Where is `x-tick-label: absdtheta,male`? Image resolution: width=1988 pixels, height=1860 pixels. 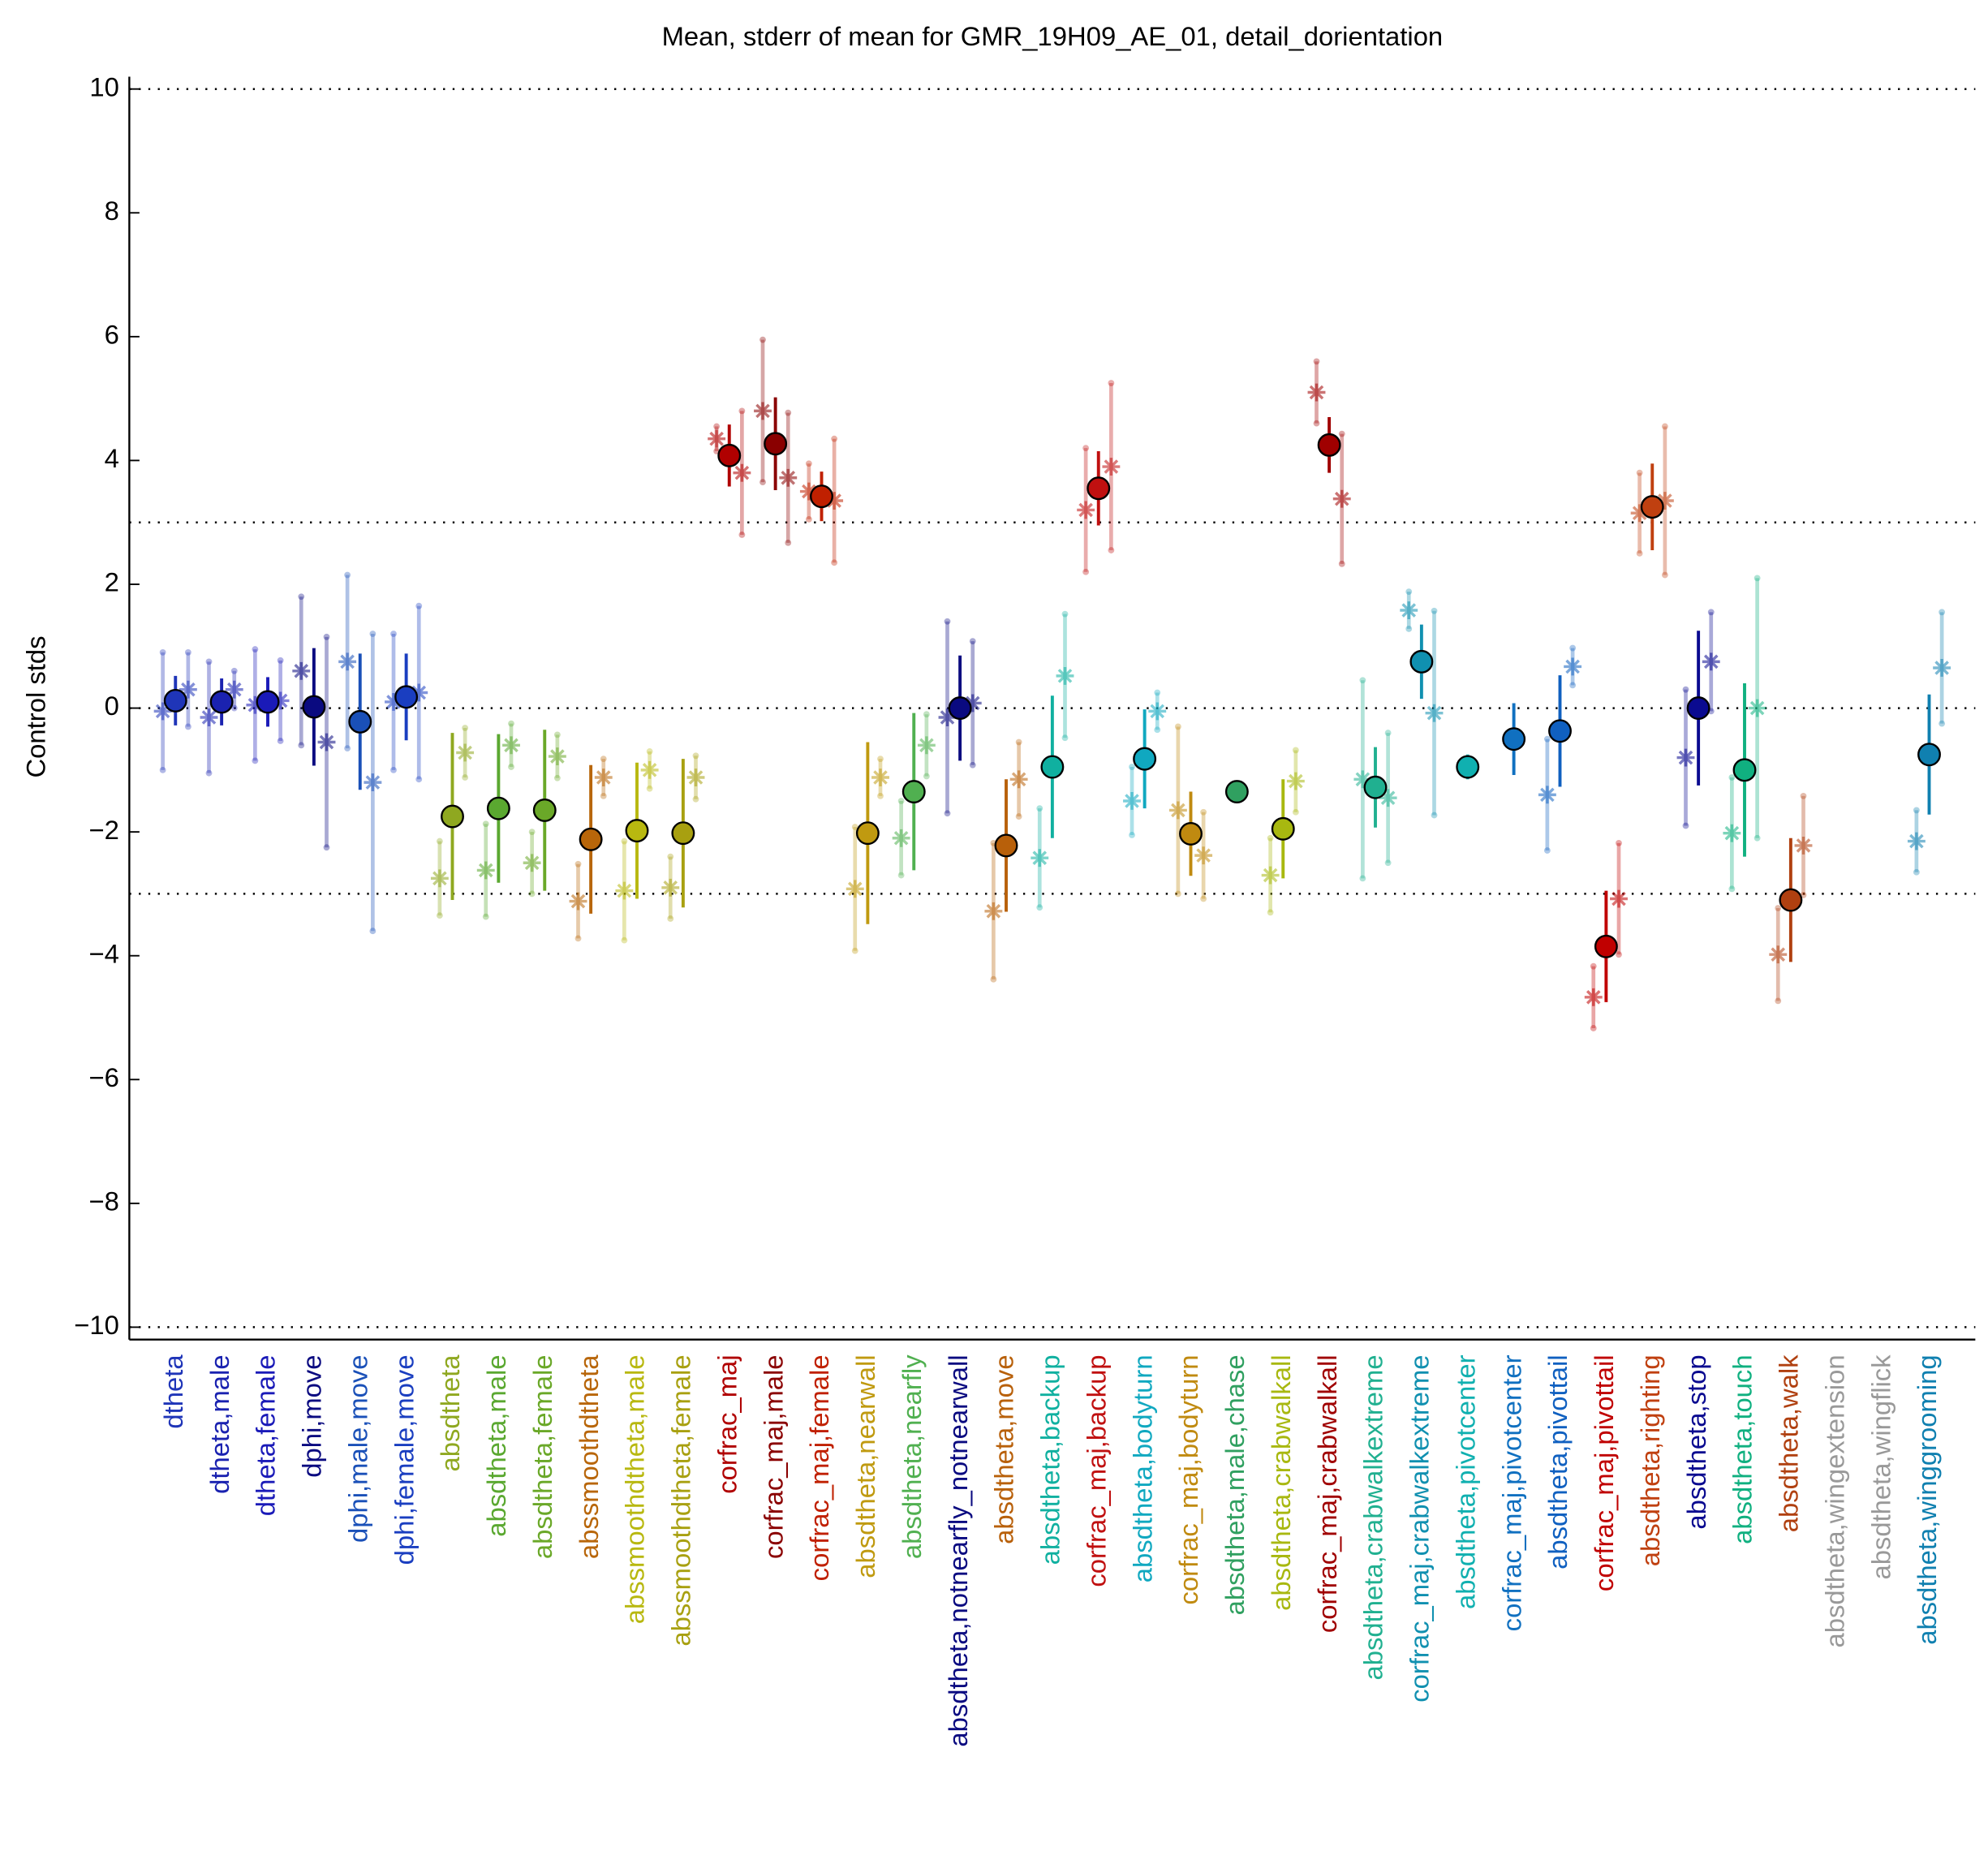 x-tick-label: absdtheta,male is located at coordinates (496, 1445).